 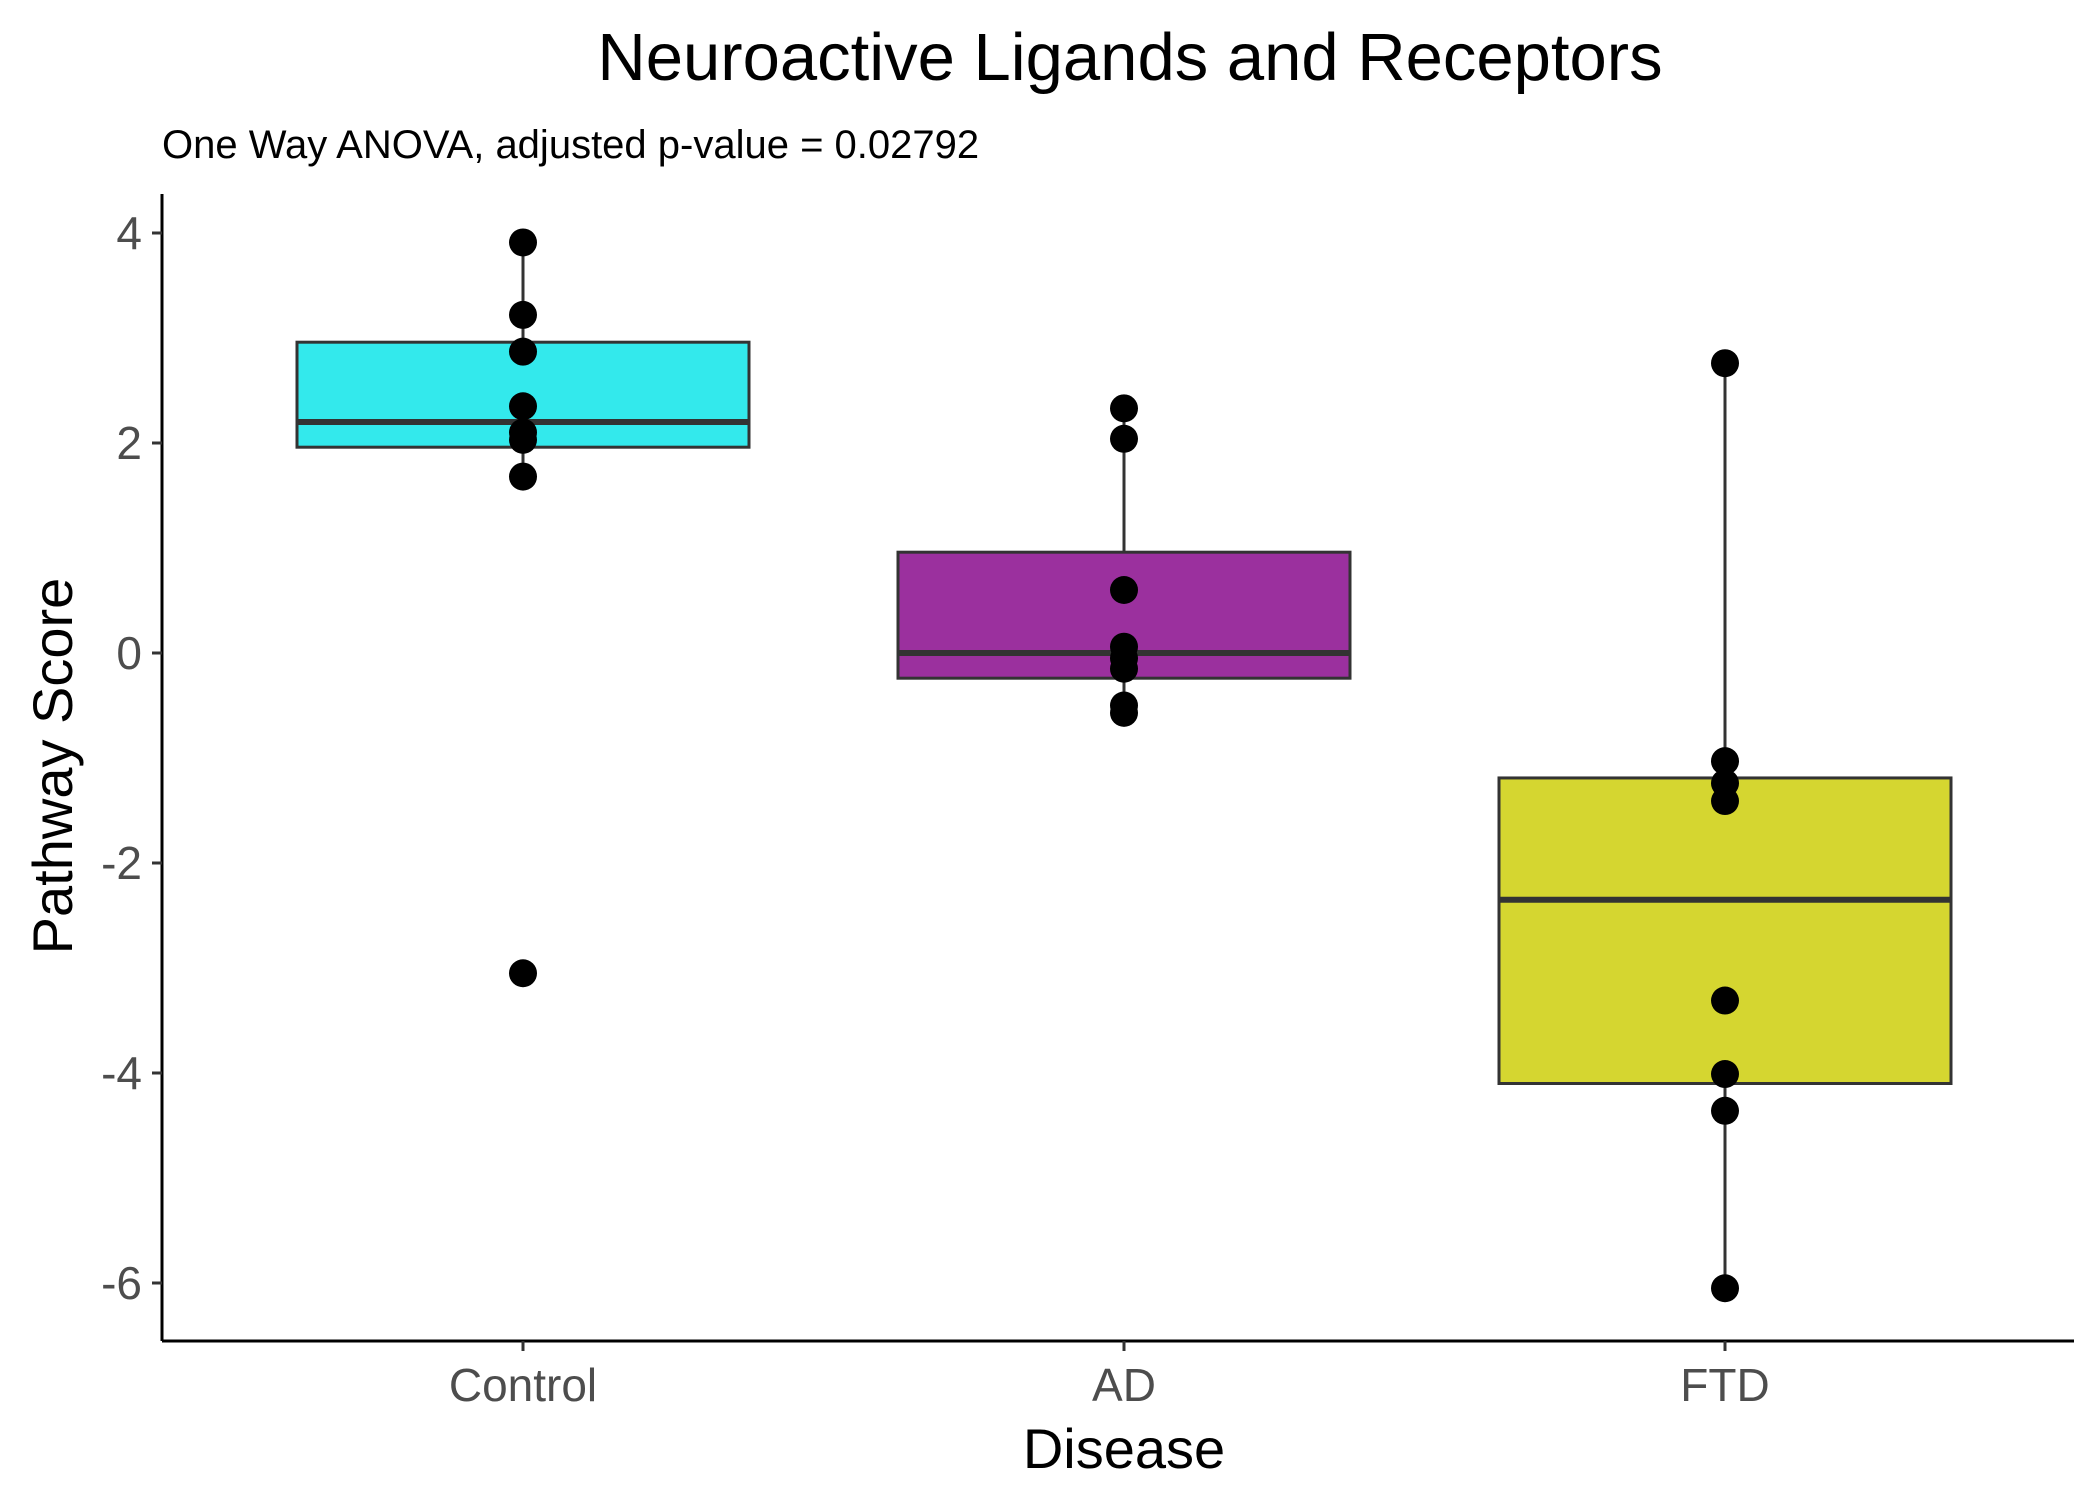 What do you see at coordinates (129, 653) in the screenshot?
I see `y-tick-label: 0` at bounding box center [129, 653].